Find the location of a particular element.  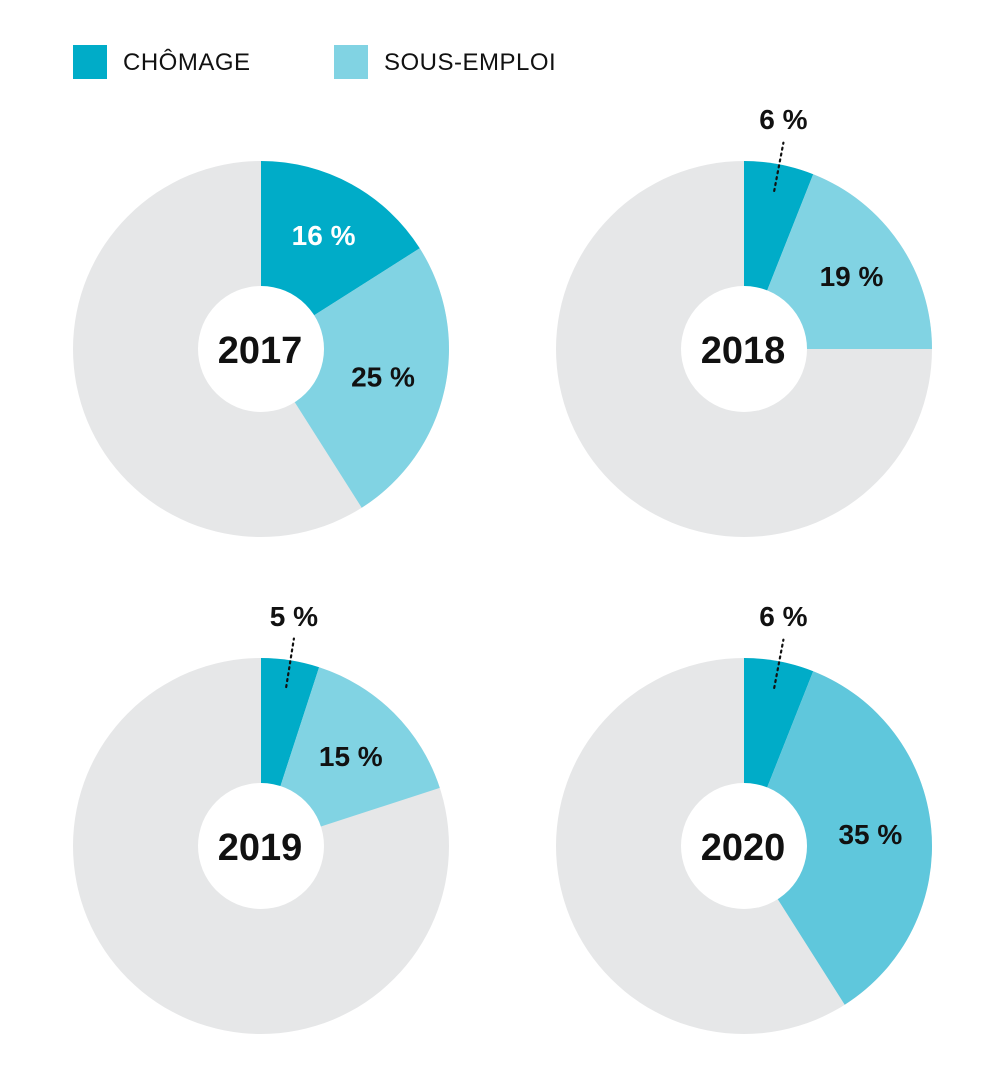

leader-line-chomage-2019 is located at coordinates (290, 663).